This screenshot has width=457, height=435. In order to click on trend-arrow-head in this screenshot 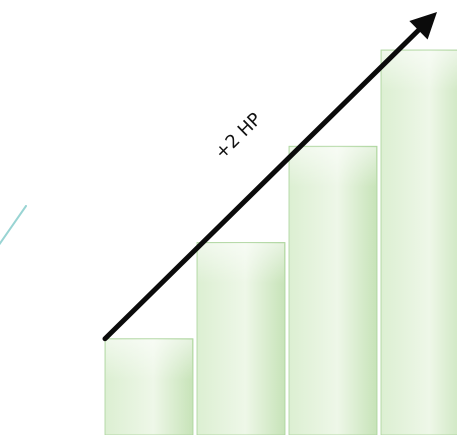, I will do `click(423, 26)`.